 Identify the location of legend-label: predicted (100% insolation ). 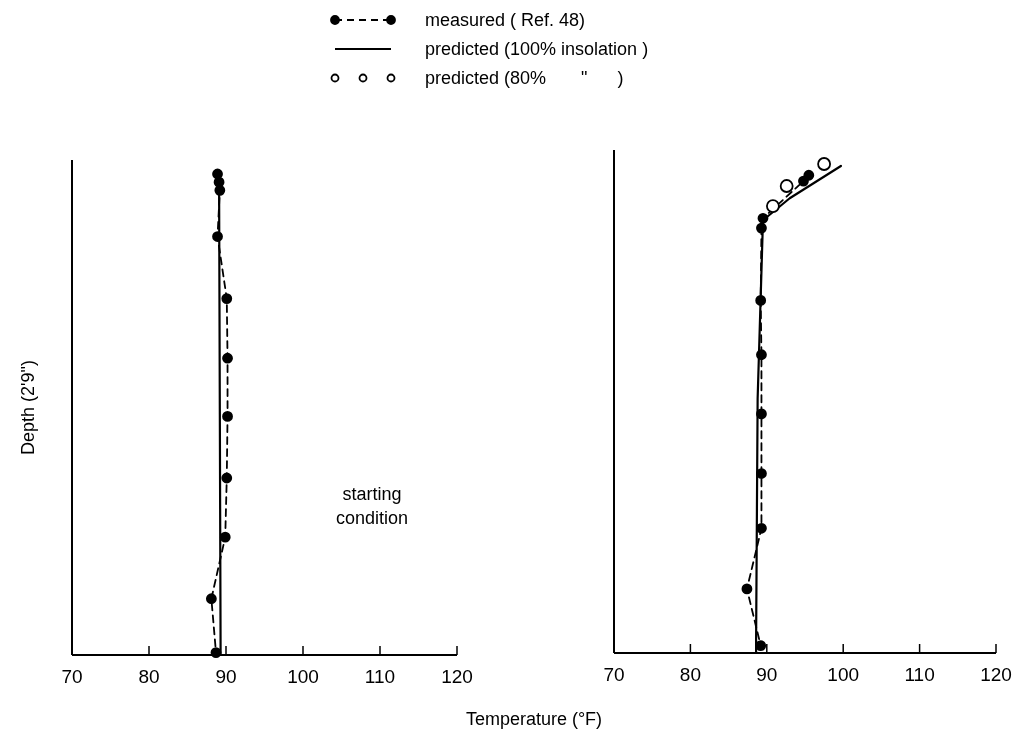
(537, 49).